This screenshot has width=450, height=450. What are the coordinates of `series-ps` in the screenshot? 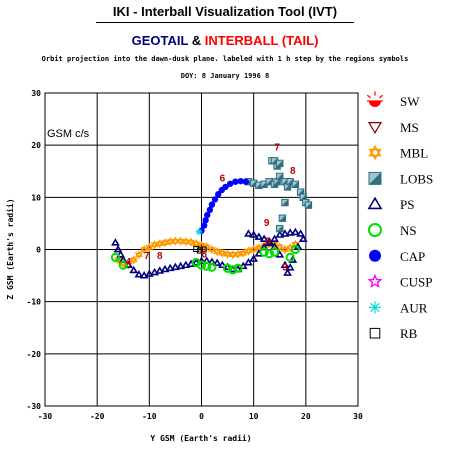 It's located at (209, 253).